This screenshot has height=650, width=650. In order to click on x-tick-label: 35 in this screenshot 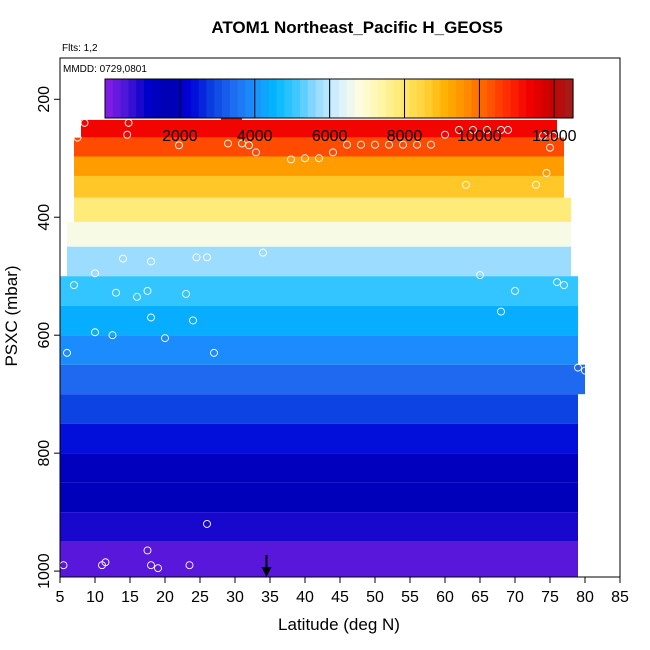, I will do `click(270, 597)`.